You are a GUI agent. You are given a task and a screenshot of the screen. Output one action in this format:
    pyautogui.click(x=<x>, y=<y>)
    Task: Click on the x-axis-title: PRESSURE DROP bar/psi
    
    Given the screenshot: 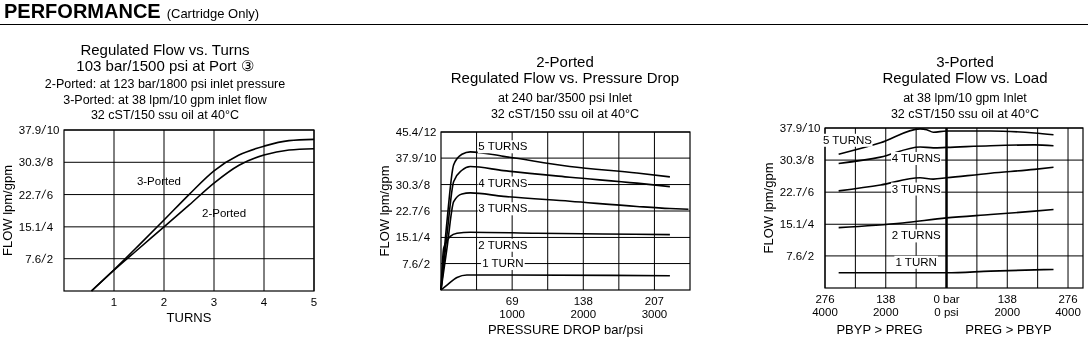 What is the action you would take?
    pyautogui.click(x=565, y=329)
    